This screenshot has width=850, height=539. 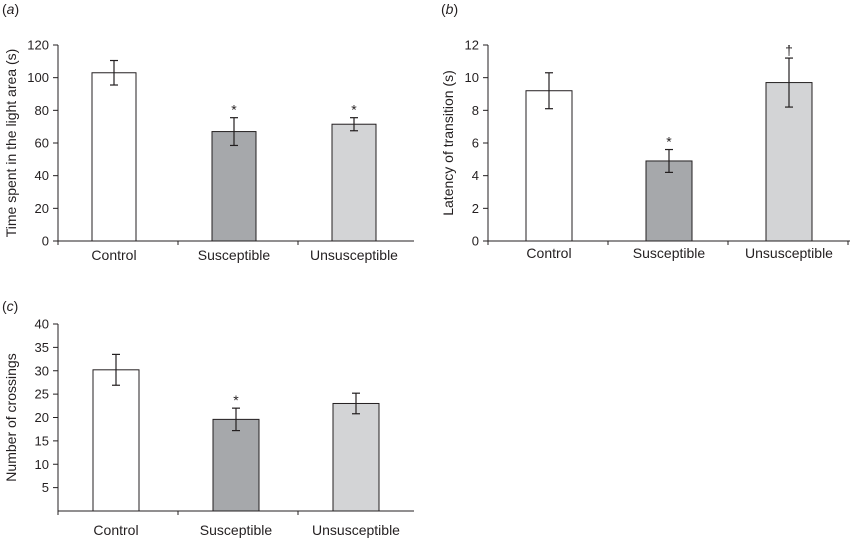 What do you see at coordinates (42, 143) in the screenshot?
I see `y-tick-label: 60` at bounding box center [42, 143].